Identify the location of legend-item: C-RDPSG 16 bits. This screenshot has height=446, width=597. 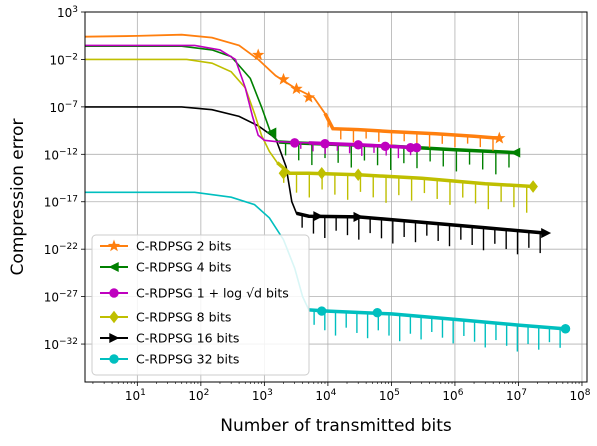
(169, 338).